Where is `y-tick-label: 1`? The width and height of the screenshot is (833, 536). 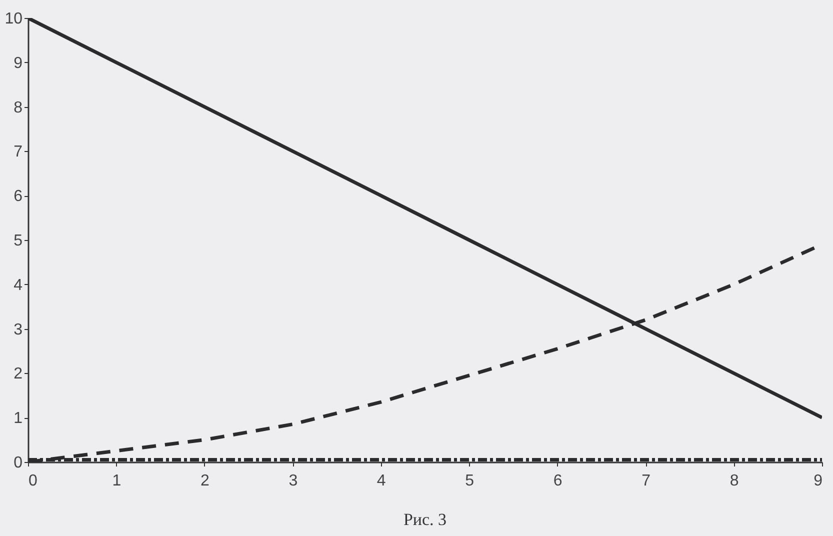 y-tick-label: 1 is located at coordinates (18, 419).